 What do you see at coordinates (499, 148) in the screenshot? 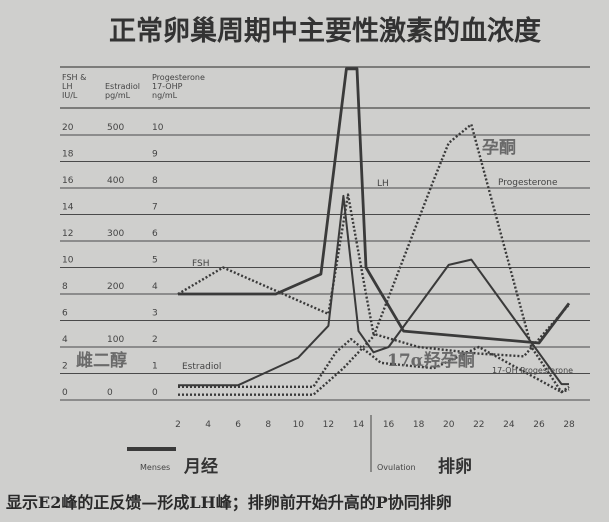
I see `progesterone-cn-label: 孕酮` at bounding box center [499, 148].